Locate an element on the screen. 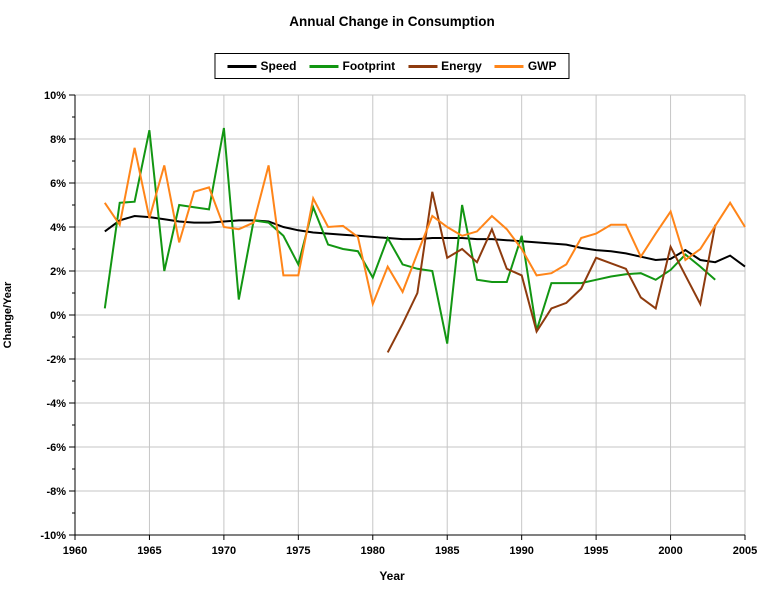 The height and width of the screenshot is (591, 784). x-tick-label: 2000 is located at coordinates (670, 551).